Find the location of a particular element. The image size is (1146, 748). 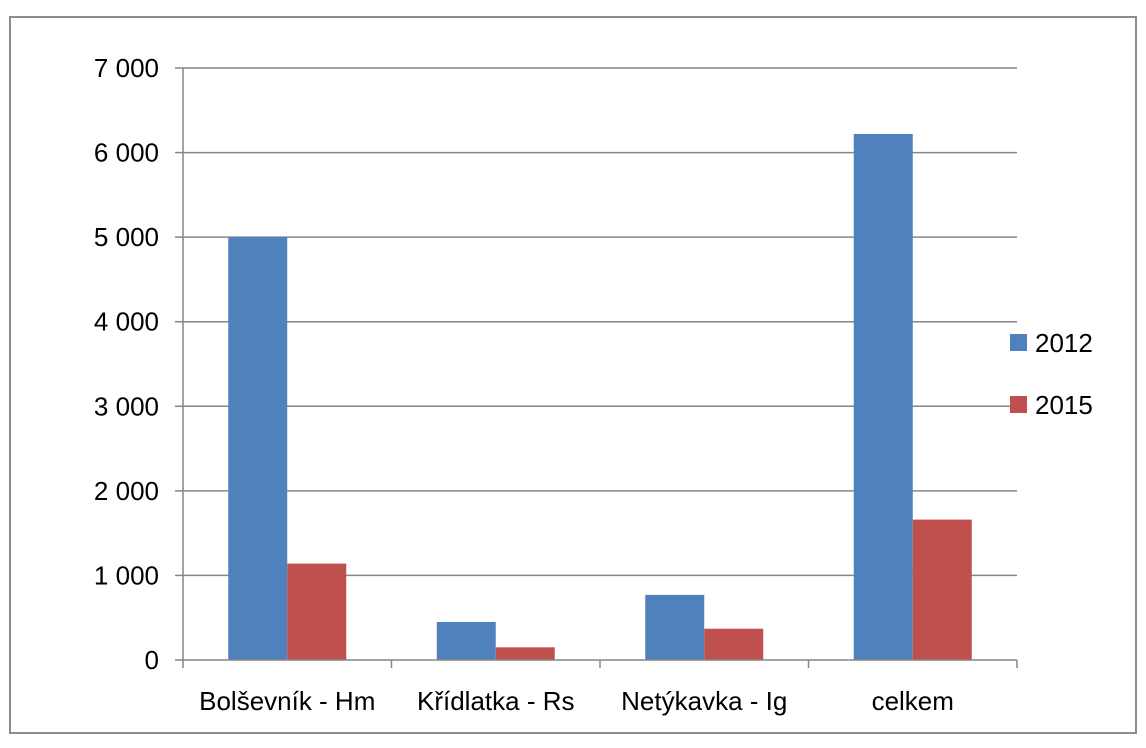

y-tick-label: 5 000 is located at coordinates (126, 237).